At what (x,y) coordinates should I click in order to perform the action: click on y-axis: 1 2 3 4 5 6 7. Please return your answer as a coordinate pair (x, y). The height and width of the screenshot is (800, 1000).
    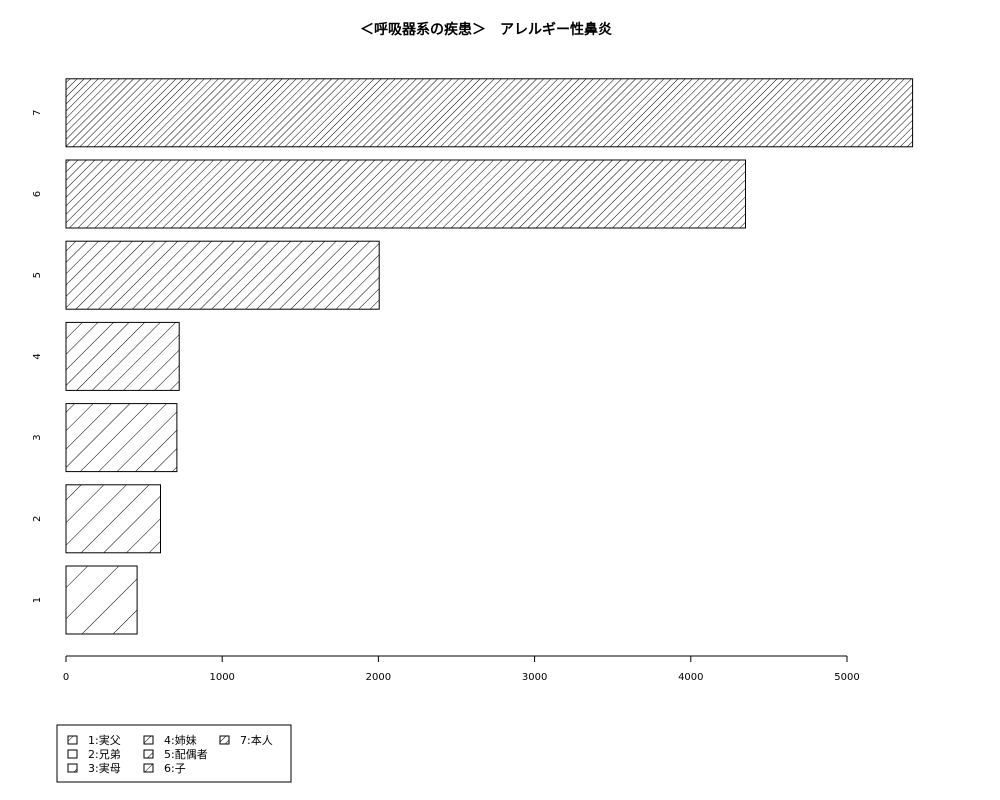
    Looking at the image, I should click on (37, 357).